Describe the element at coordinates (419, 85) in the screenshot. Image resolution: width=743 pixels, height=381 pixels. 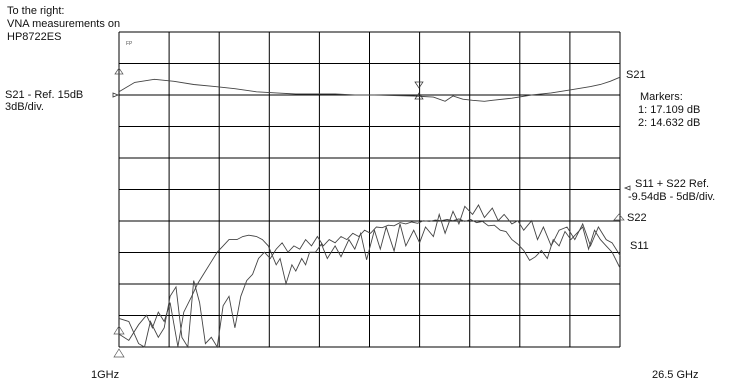
I see `marker-1-icon` at that location.